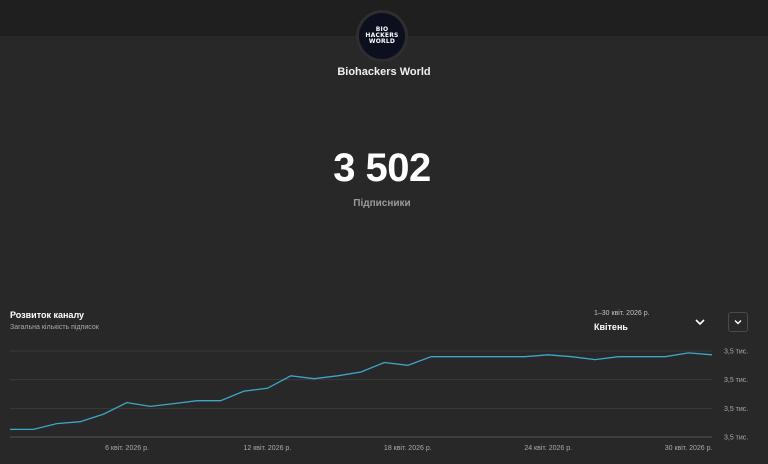  What do you see at coordinates (408, 448) in the screenshot?
I see `x-tick-label: 18 квіт. 2026 р.` at bounding box center [408, 448].